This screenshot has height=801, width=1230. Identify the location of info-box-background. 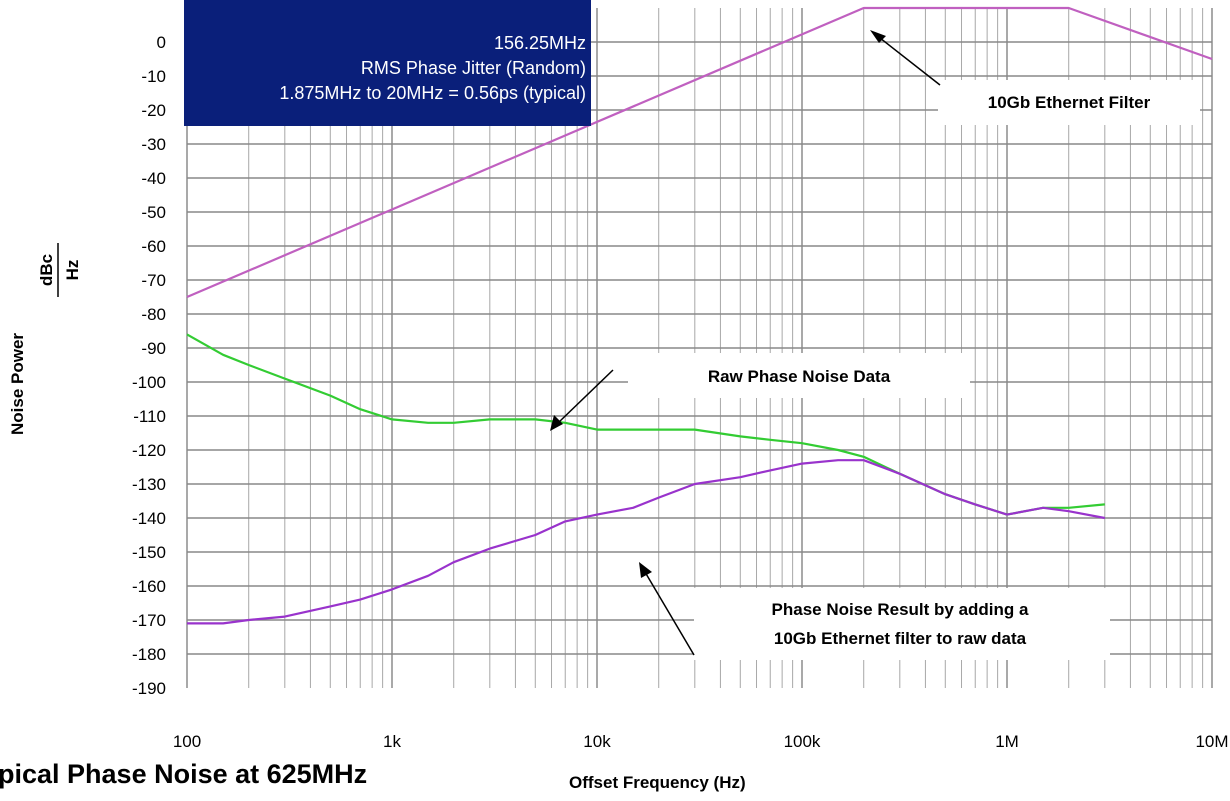
(387, 63).